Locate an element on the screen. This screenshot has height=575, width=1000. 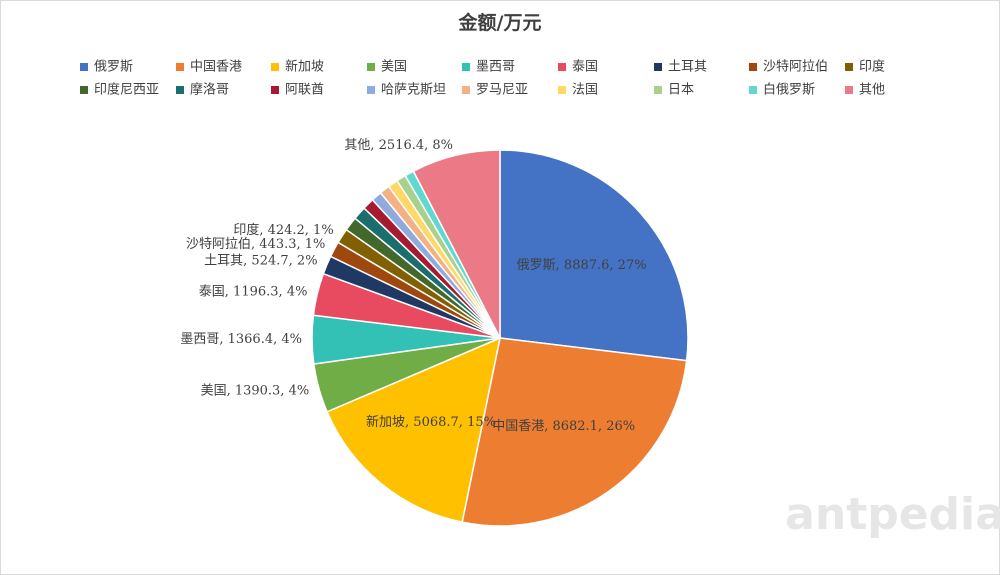
data-label: 沙特阿拉伯, 443.3, 1% is located at coordinates (255, 244).